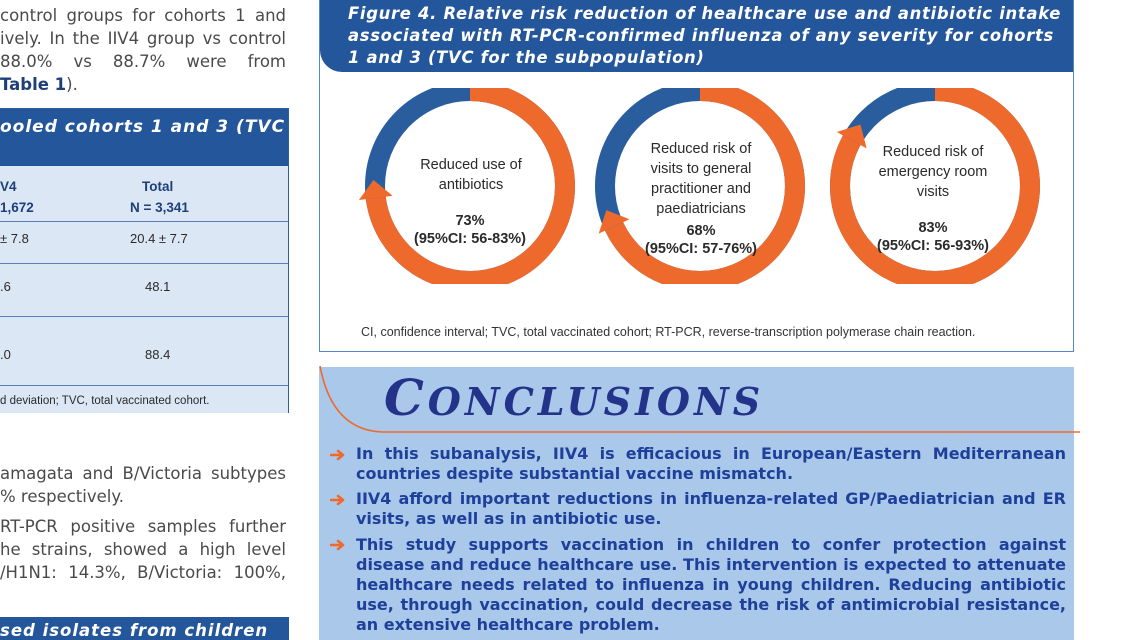  I want to click on donut-label-line: Reduced use of, so click(471, 165).